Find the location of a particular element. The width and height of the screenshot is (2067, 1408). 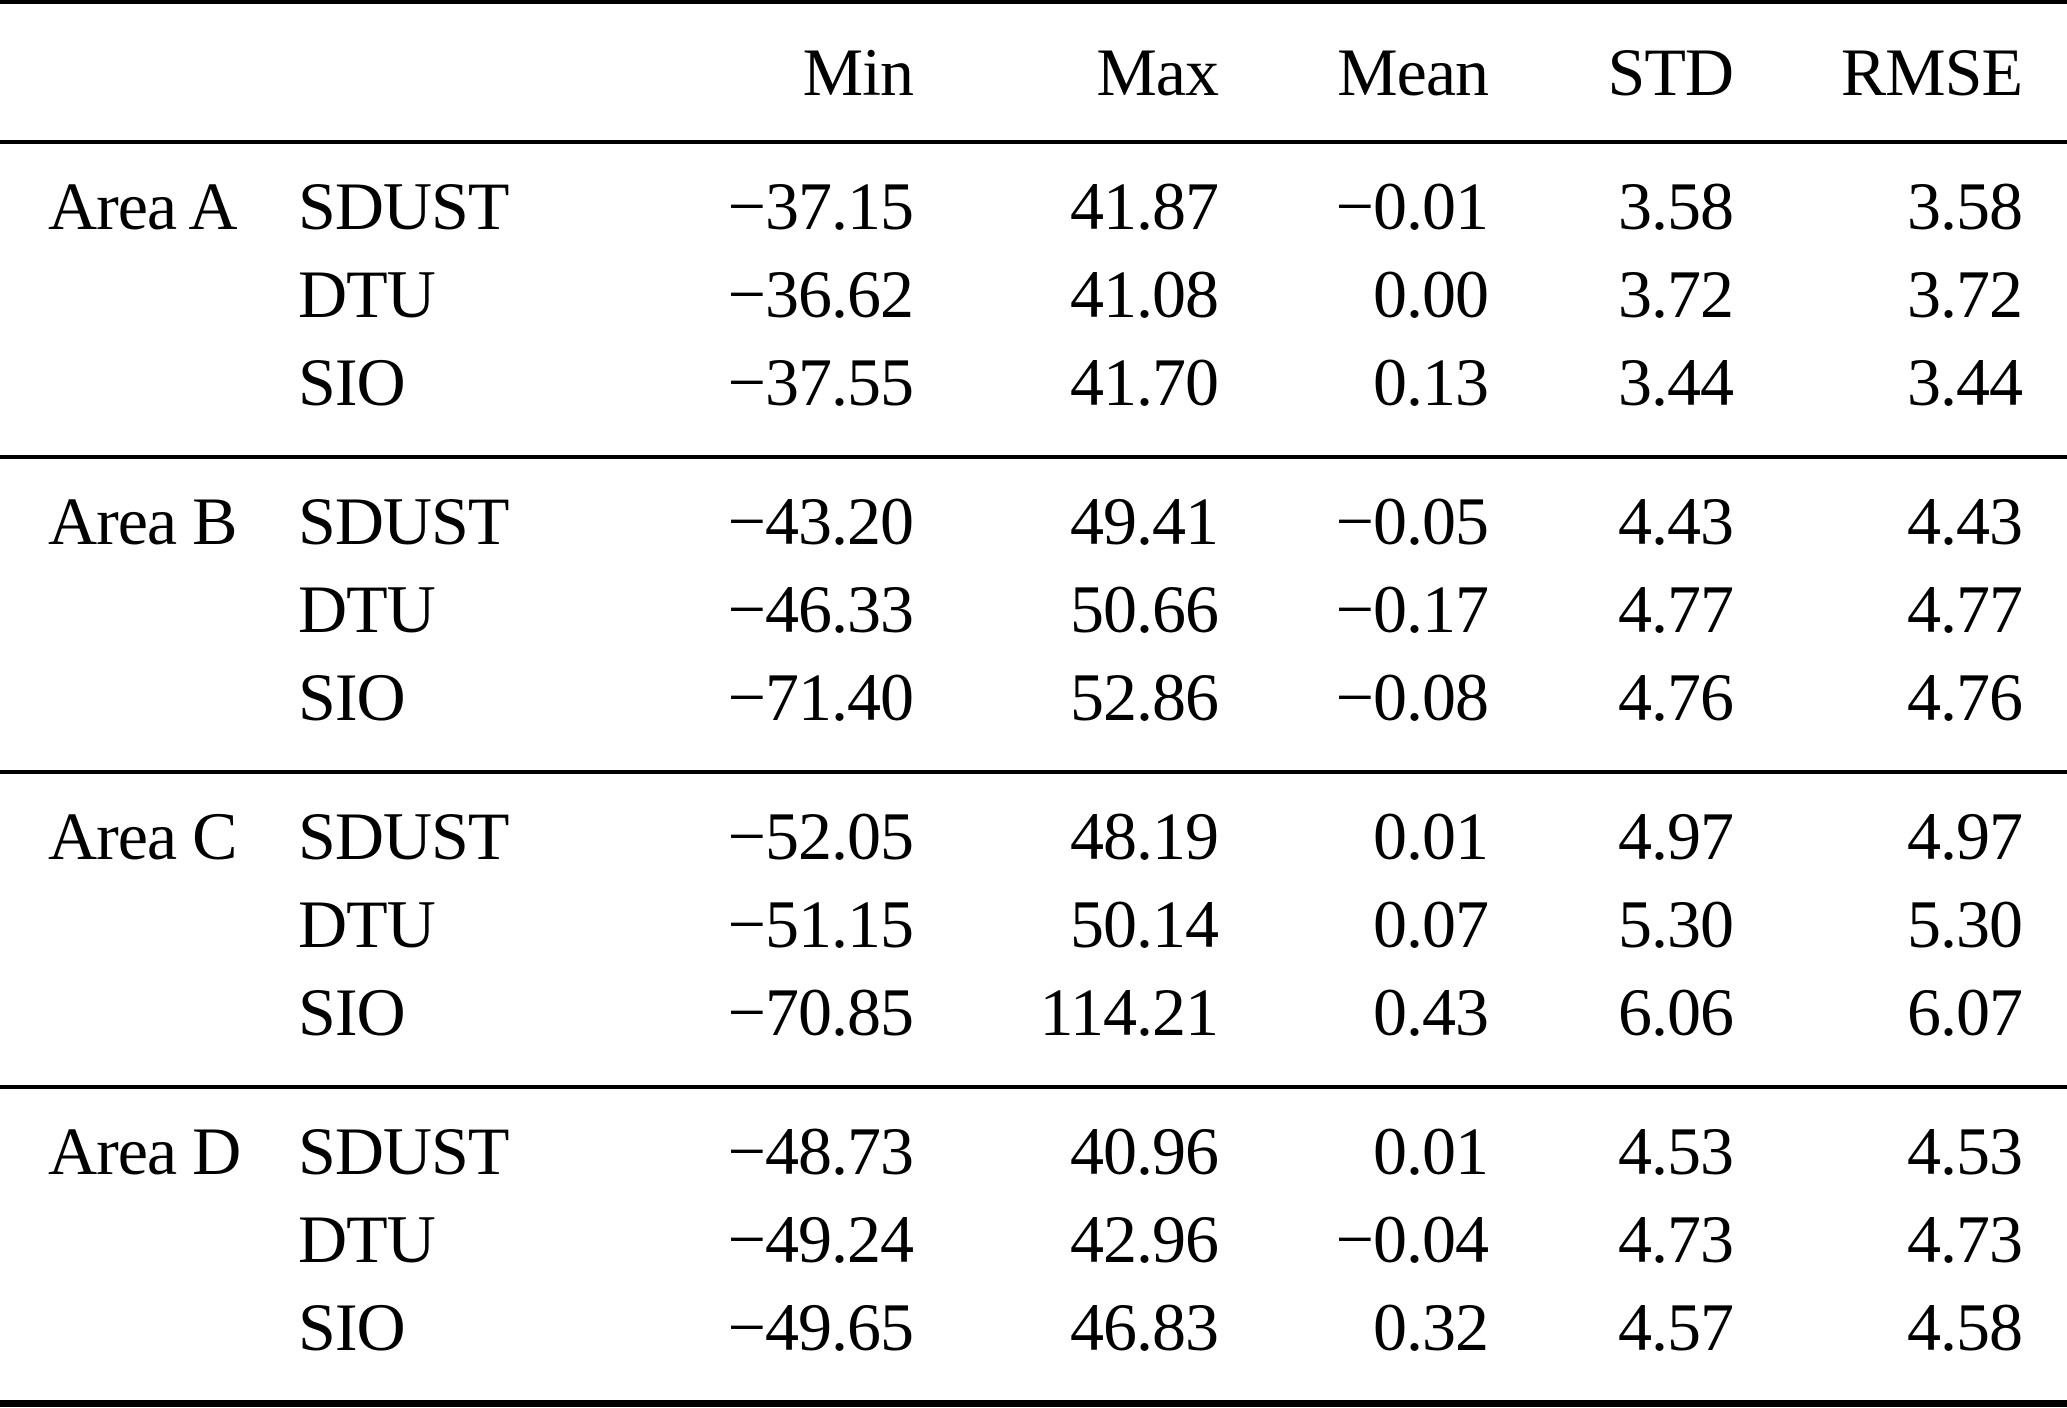

table-row: DTU −46.33 50.66 −0.17 4.77 4.77 is located at coordinates (1033, 609).